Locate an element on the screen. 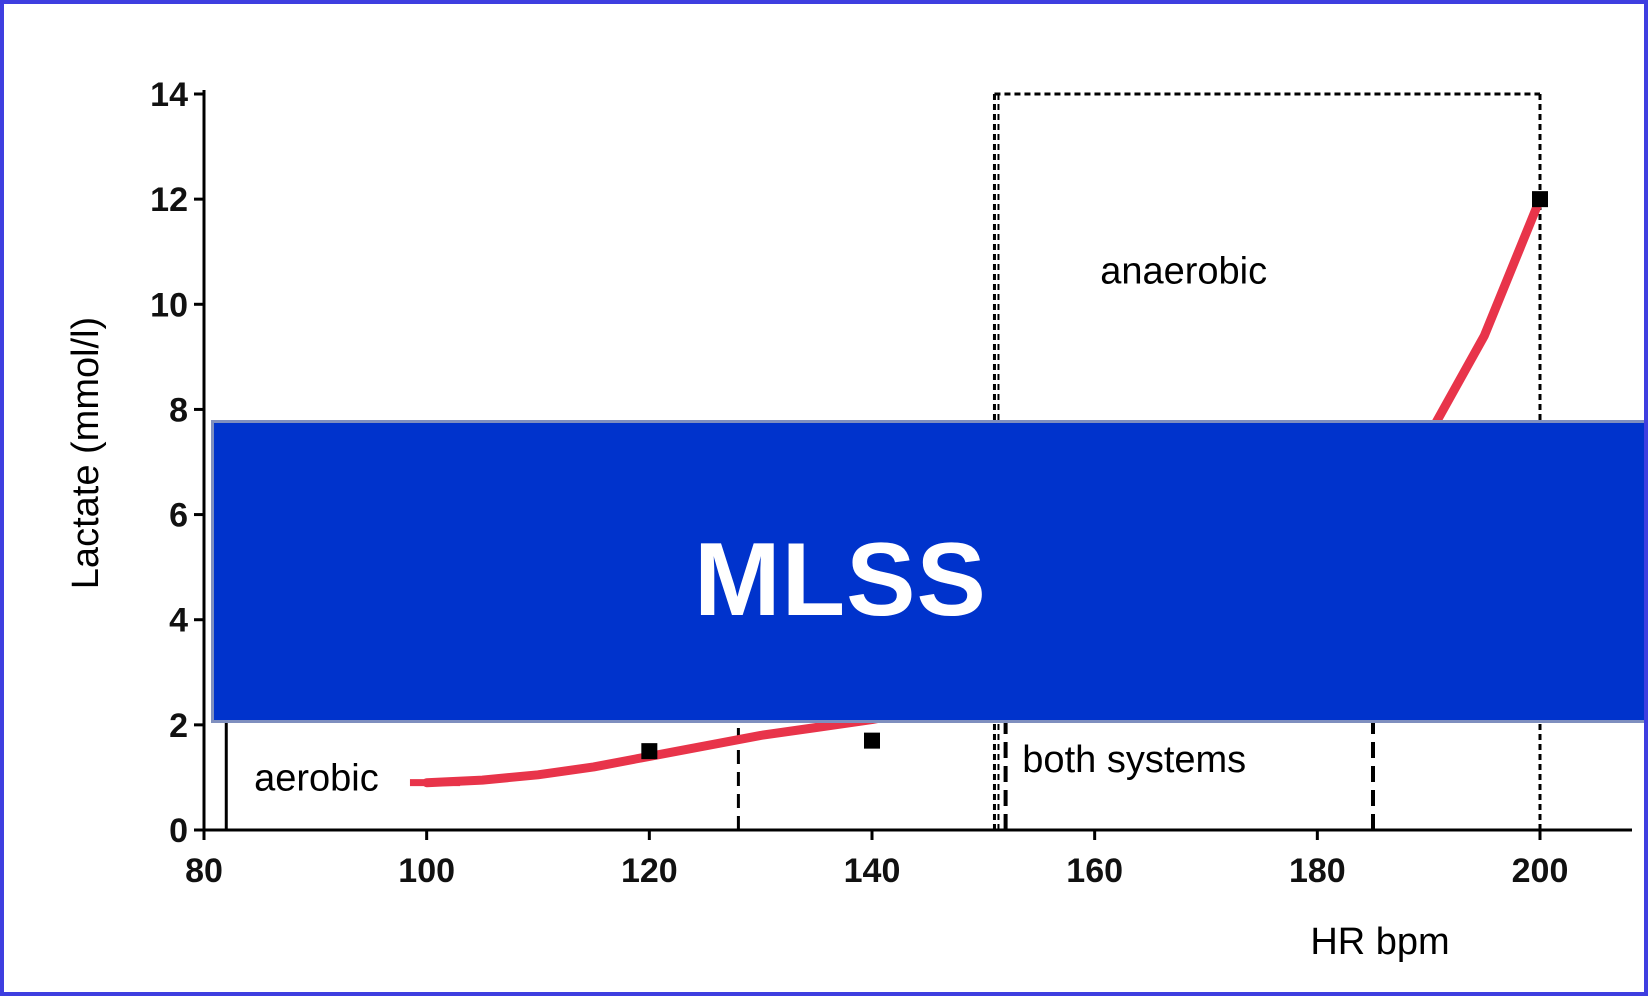 The width and height of the screenshot is (1648, 996). x-tick-label: 80 is located at coordinates (204, 871).